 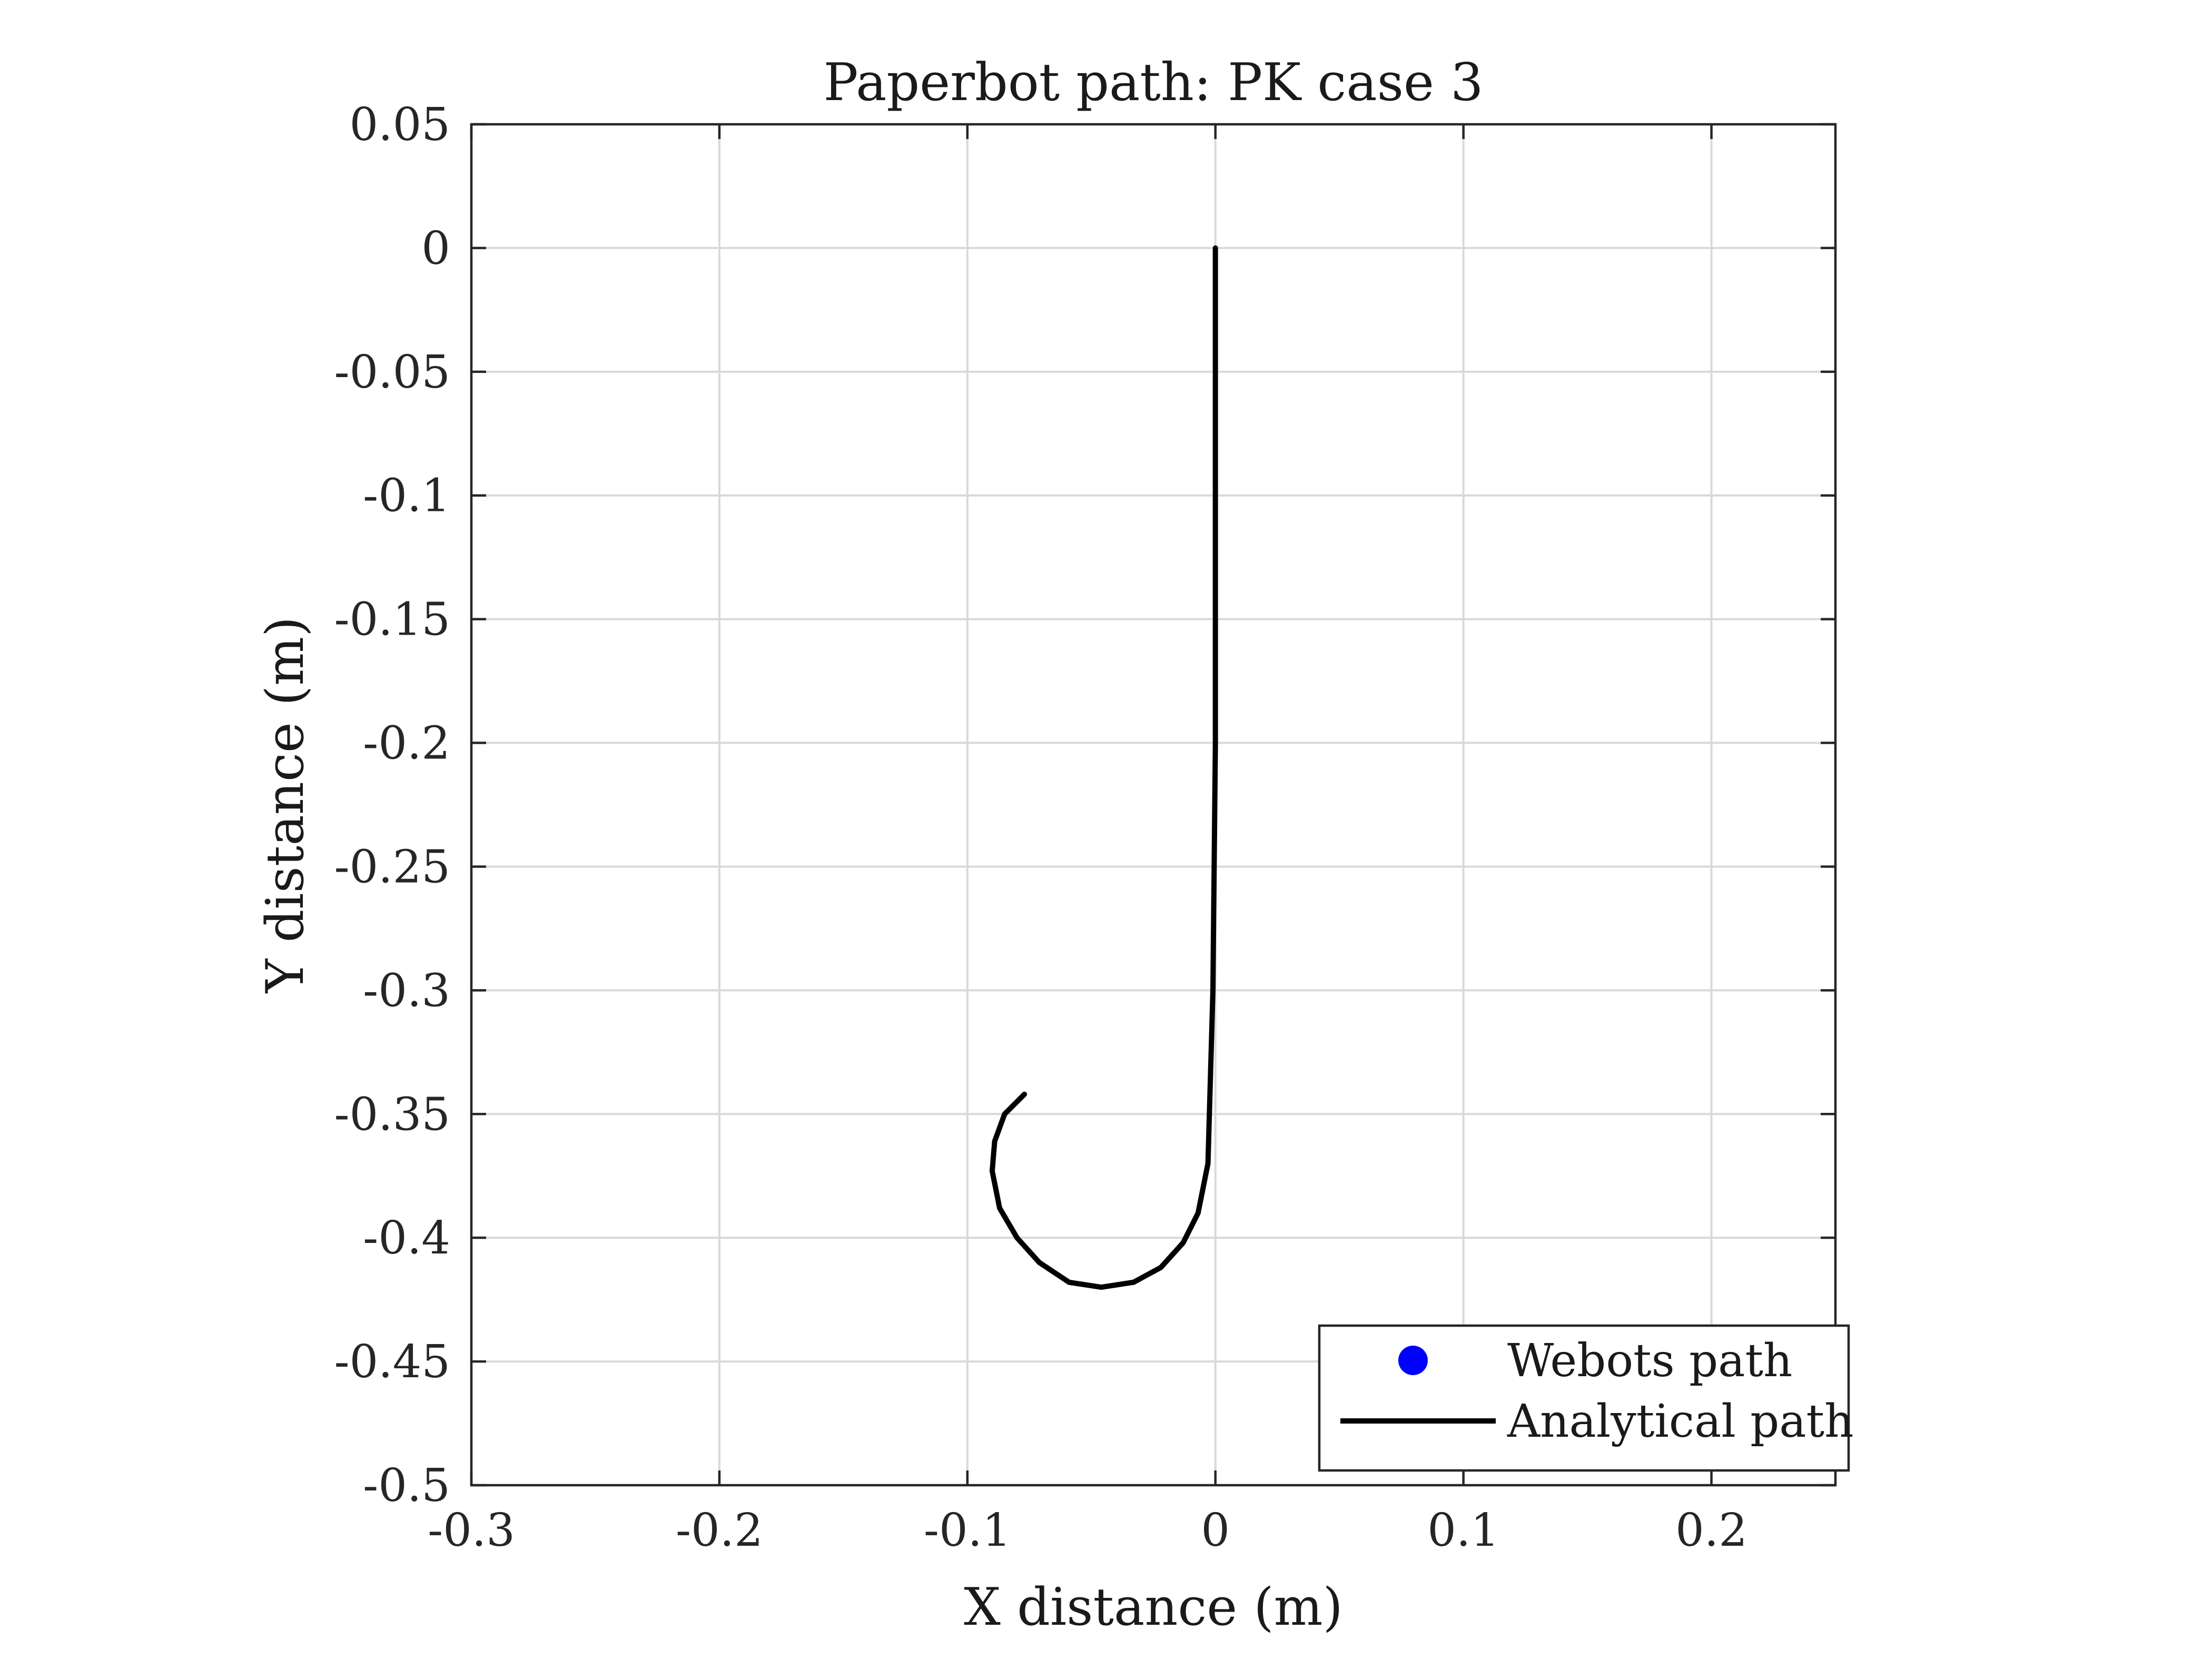 What do you see at coordinates (1463, 1530) in the screenshot?
I see `x-tick-label: 0.1` at bounding box center [1463, 1530].